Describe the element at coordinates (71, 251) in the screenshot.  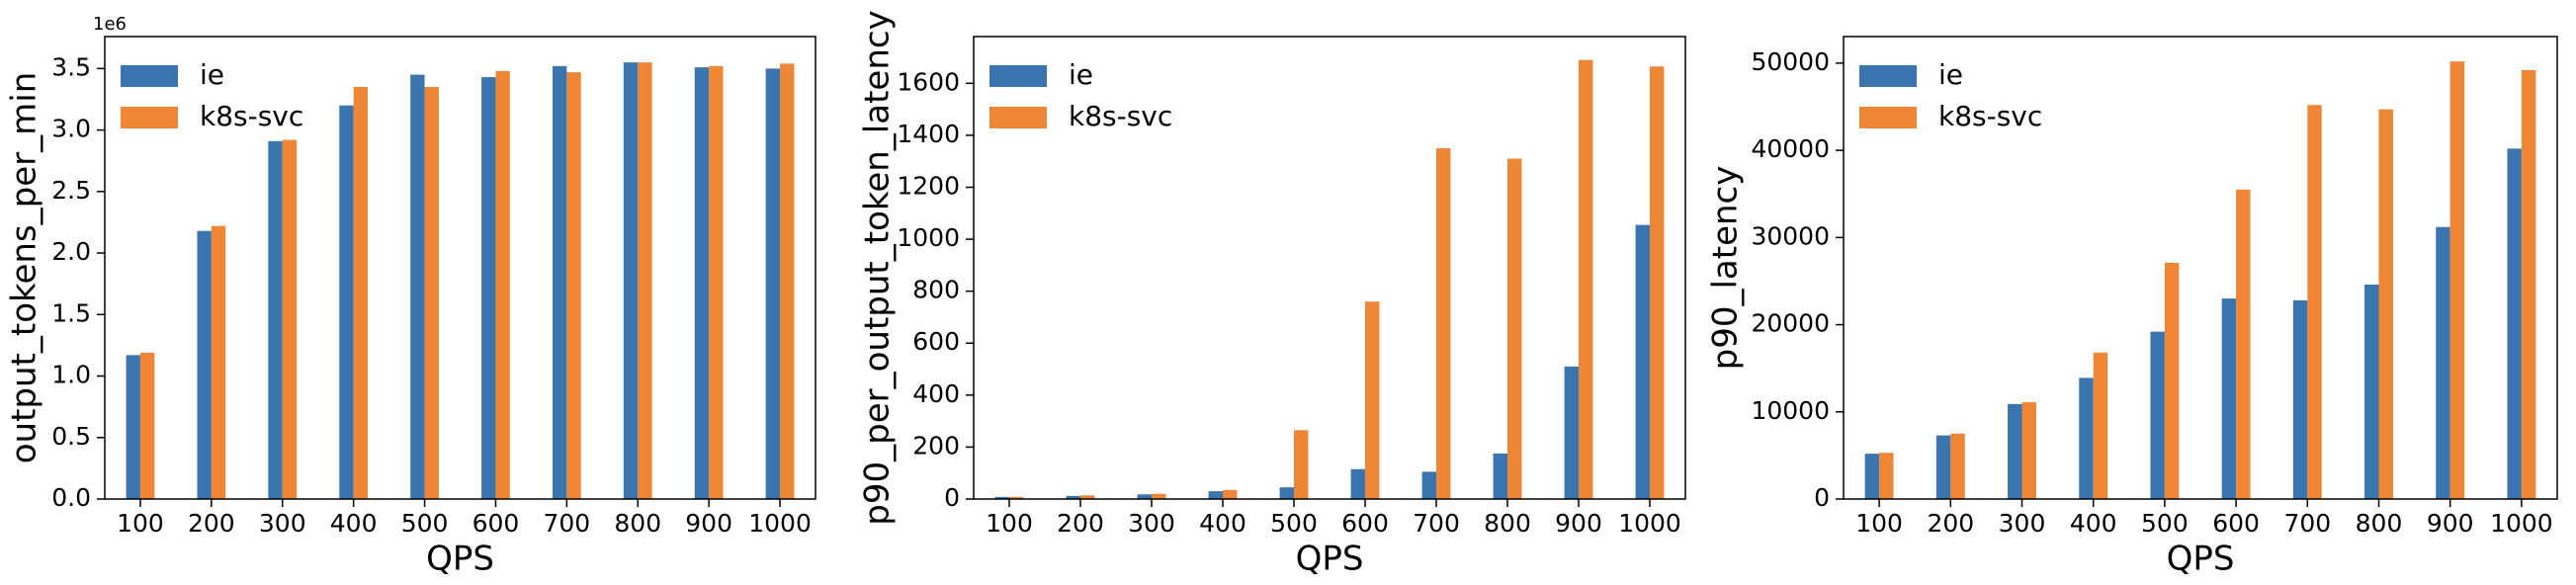
I see `y-tick-label: 2.0` at that location.